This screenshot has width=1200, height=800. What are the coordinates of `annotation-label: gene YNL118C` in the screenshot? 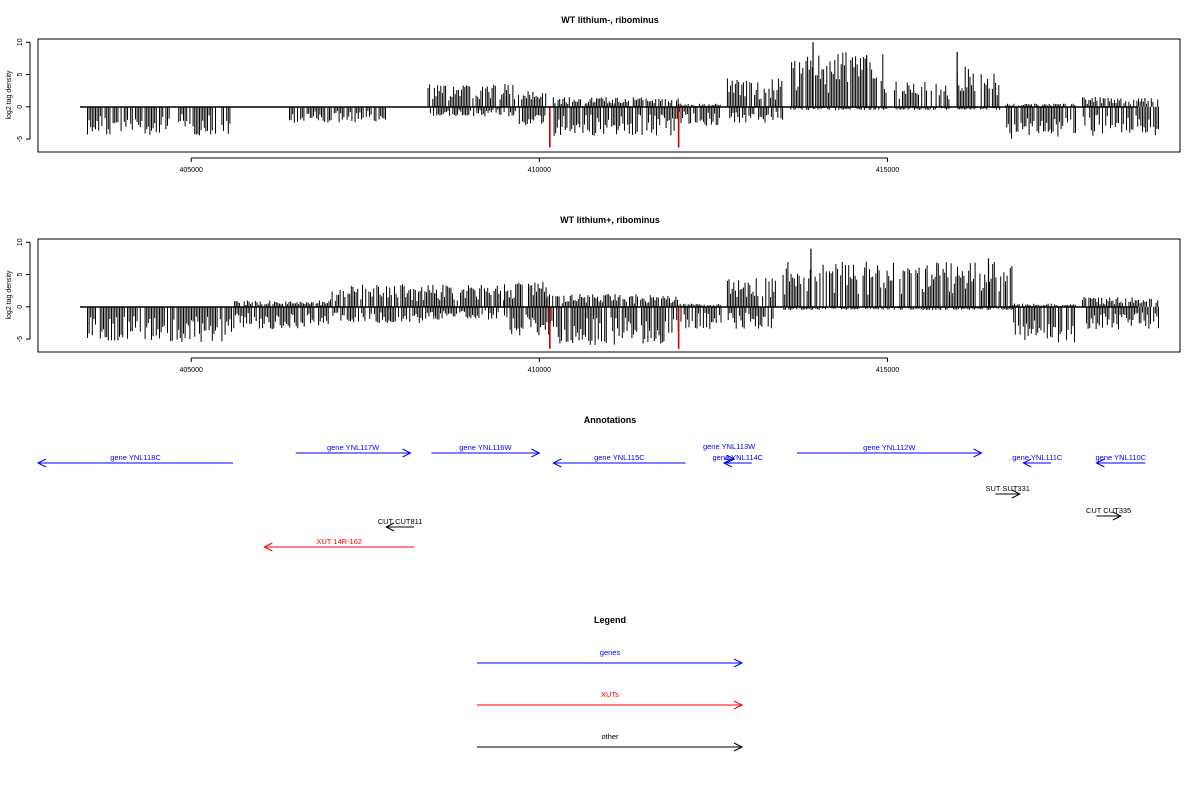 It's located at (135, 457).